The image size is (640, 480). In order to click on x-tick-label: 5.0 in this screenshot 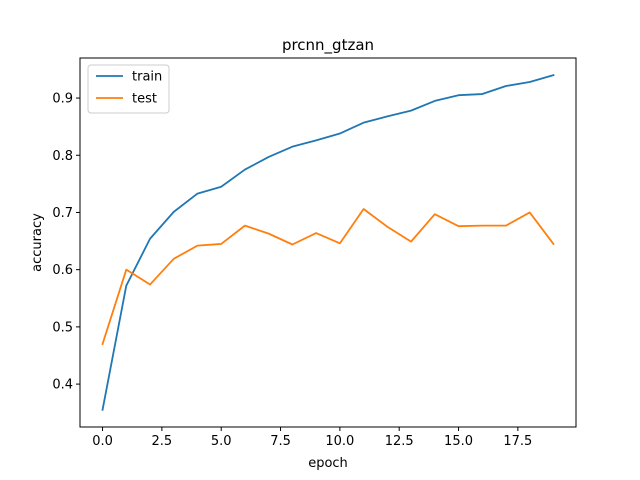, I will do `click(221, 441)`.